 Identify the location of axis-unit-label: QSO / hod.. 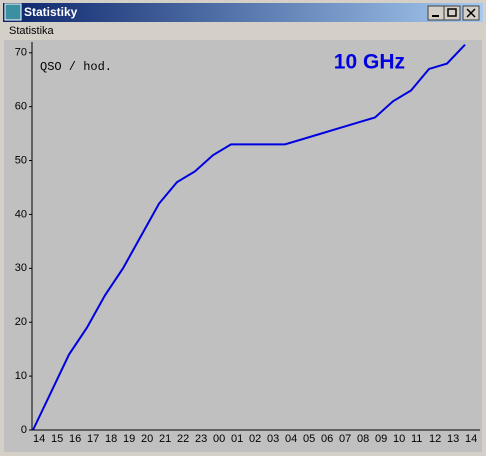
(76, 67).